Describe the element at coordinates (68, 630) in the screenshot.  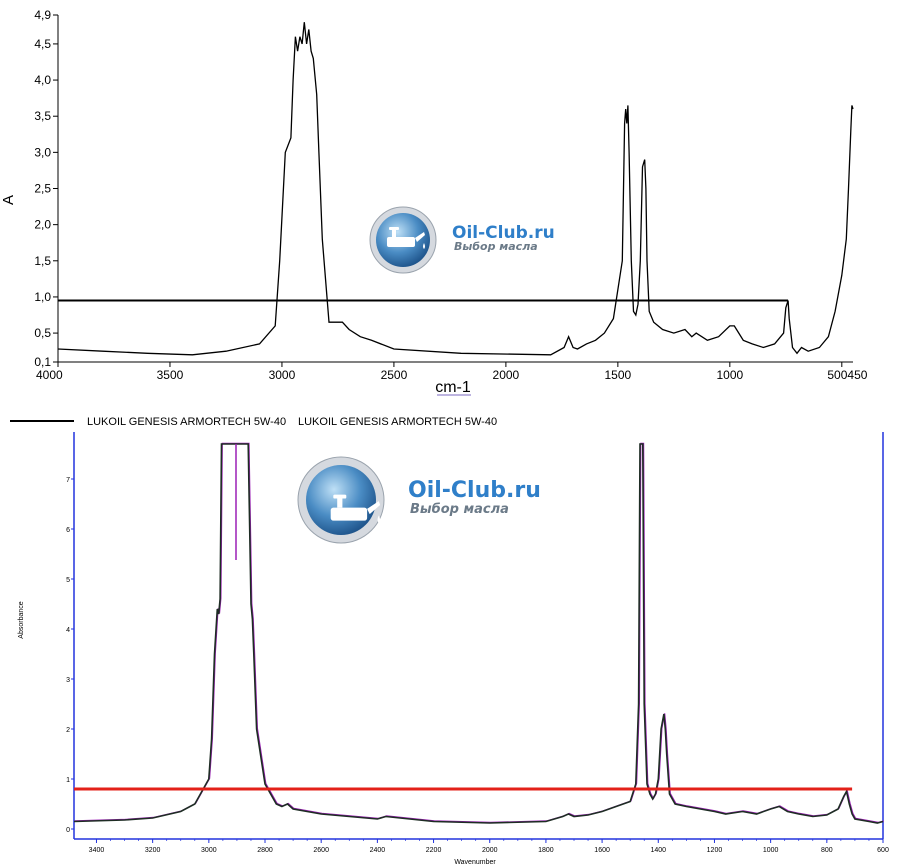
I see `chart-2-y-tick-label: 4` at that location.